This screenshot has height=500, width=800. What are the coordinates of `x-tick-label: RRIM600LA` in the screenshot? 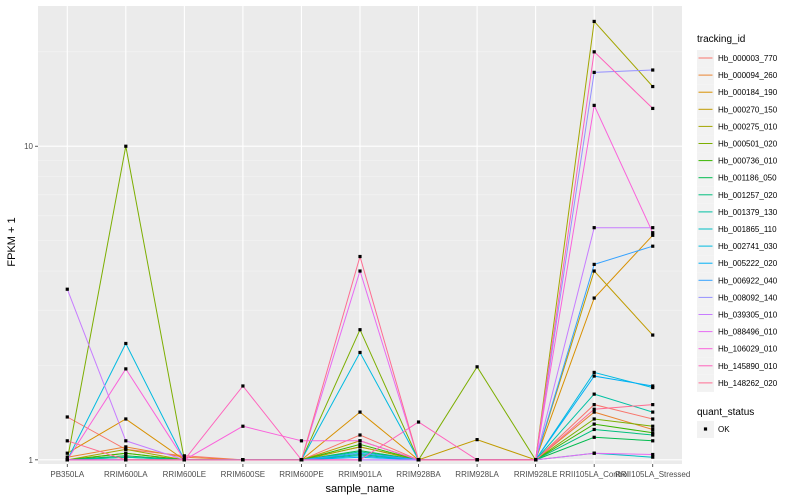 It's located at (126, 474).